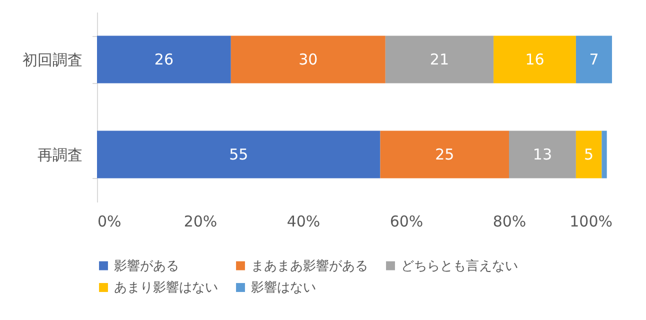 This screenshot has width=646, height=320. What do you see at coordinates (164, 59) in the screenshot?
I see `data-label: 26` at bounding box center [164, 59].